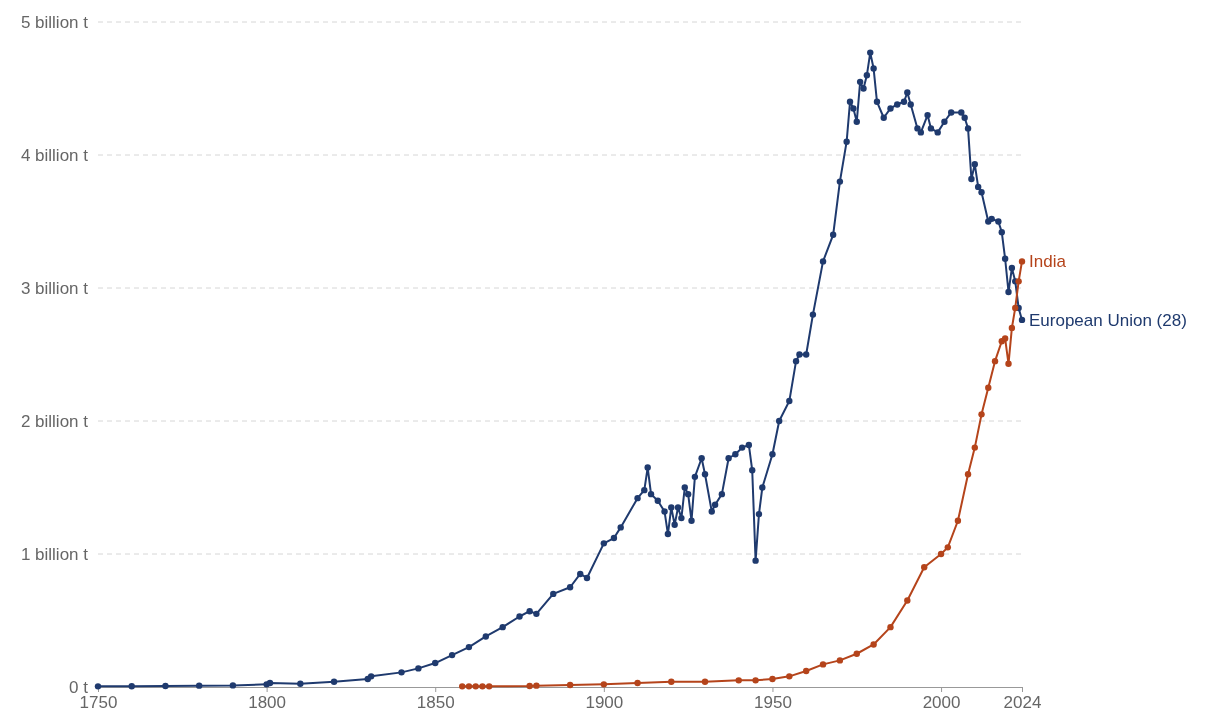  Describe the element at coordinates (773, 703) in the screenshot. I see `x-tick-label: 1950` at that location.